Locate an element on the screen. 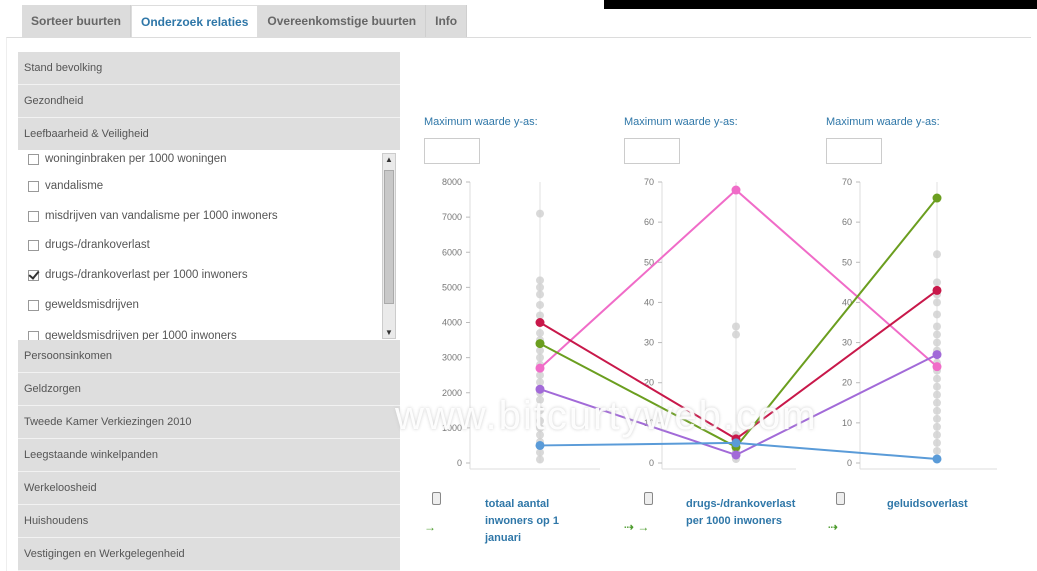 The width and height of the screenshot is (1037, 571). accordion-huishoudens: Huishoudens is located at coordinates (209, 521).